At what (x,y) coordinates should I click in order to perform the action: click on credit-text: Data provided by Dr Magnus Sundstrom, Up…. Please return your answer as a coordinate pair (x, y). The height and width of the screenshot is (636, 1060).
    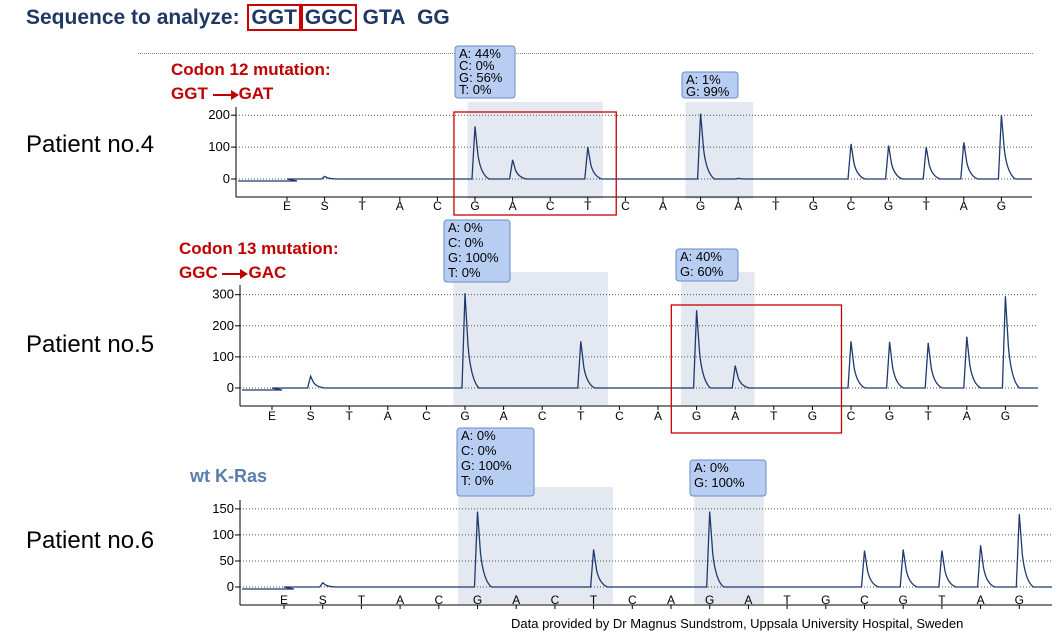
    Looking at the image, I should click on (737, 623).